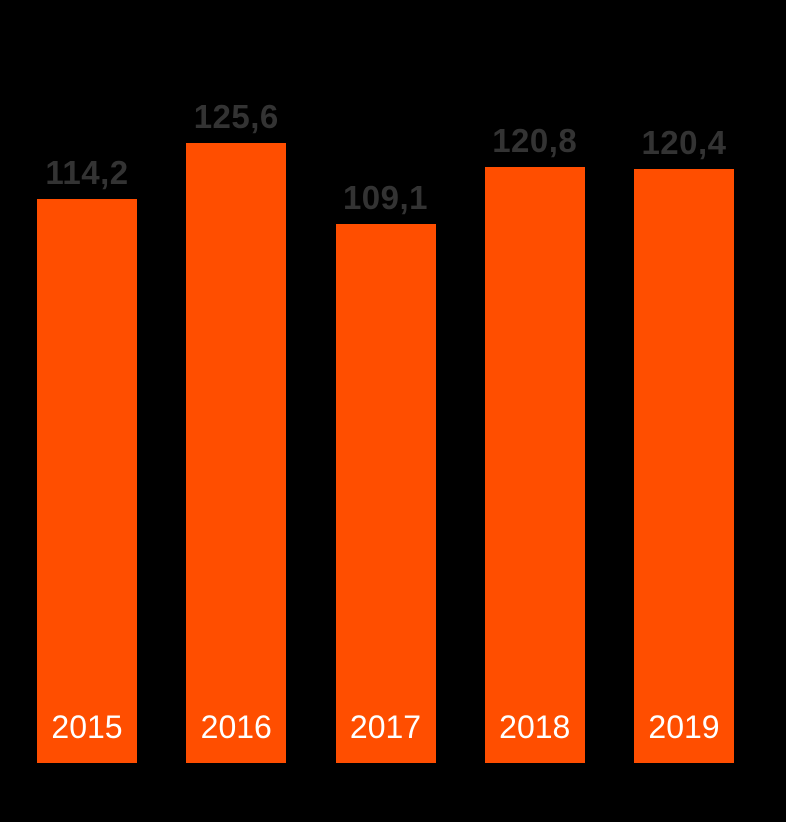 The width and height of the screenshot is (786, 822). What do you see at coordinates (236, 452) in the screenshot?
I see `bar-2016` at bounding box center [236, 452].